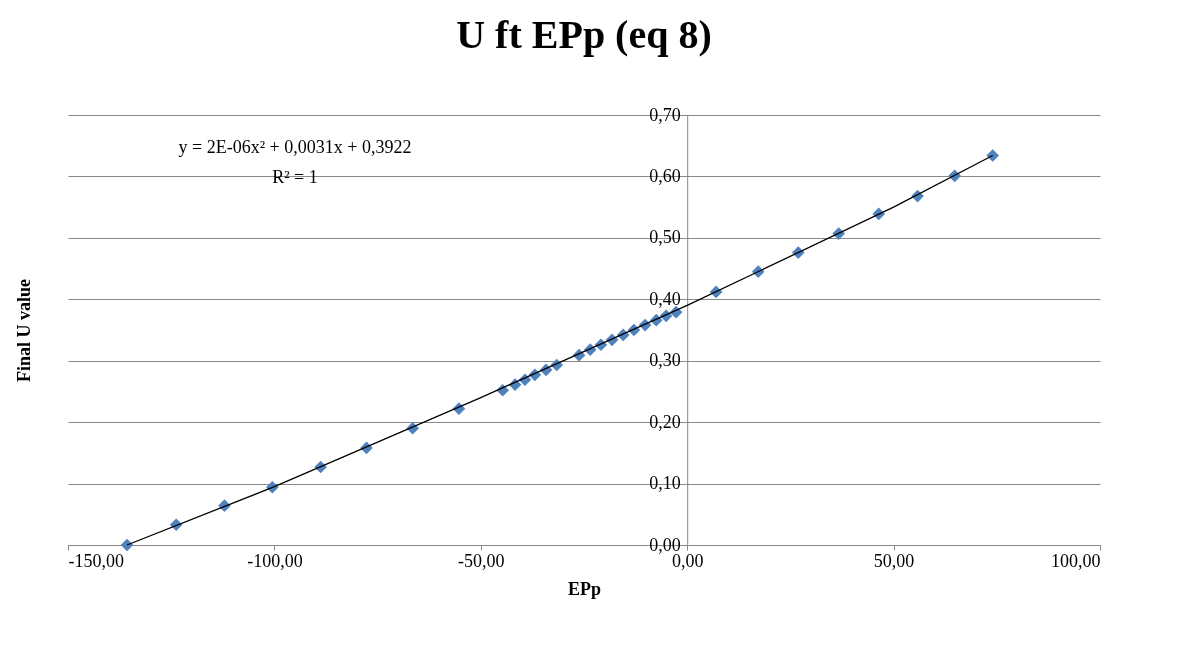 The width and height of the screenshot is (1185, 660). Describe the element at coordinates (665, 360) in the screenshot. I see `y-tick-label: 0,30` at that location.